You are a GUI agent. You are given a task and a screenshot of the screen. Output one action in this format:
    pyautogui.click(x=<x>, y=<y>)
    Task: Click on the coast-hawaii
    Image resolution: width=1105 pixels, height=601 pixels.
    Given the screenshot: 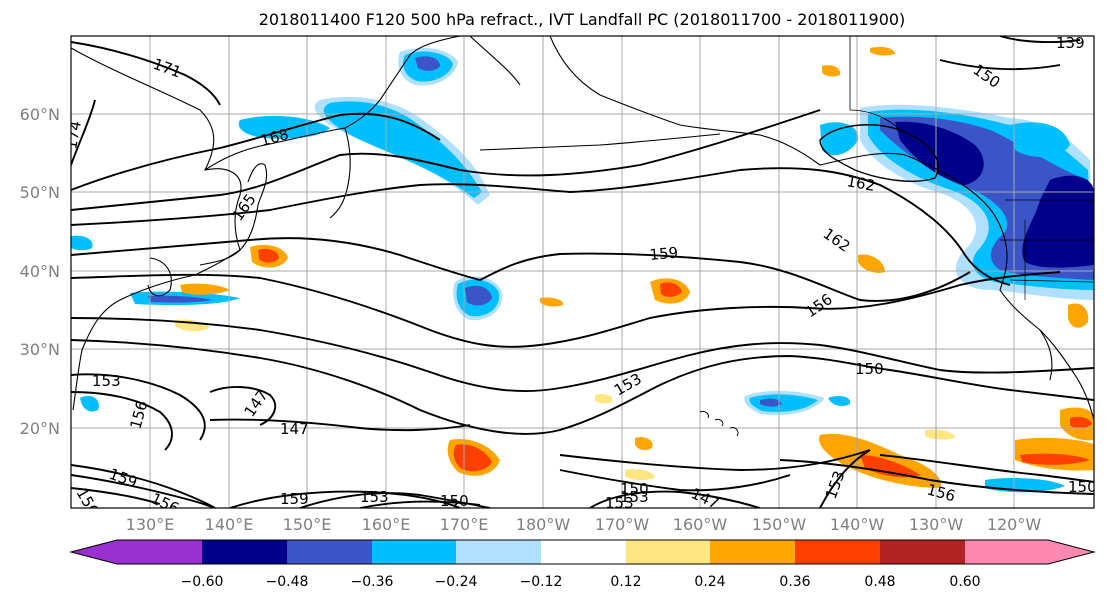 What is the action you would take?
    pyautogui.click(x=719, y=424)
    